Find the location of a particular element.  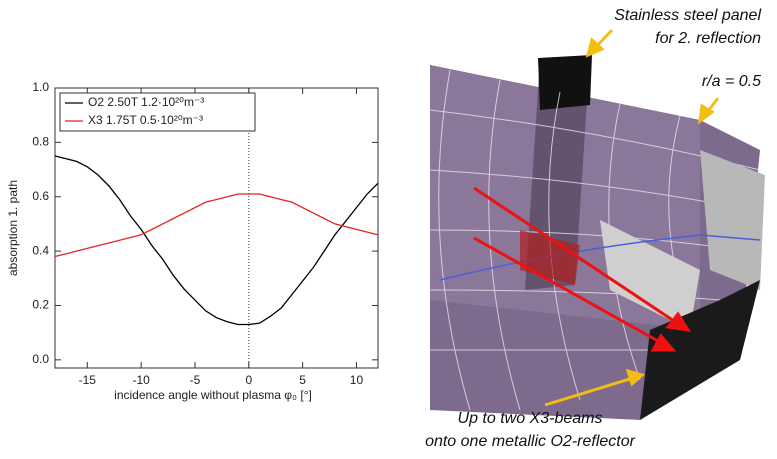

annotation: r/a = 0.5 is located at coordinates (731, 81).